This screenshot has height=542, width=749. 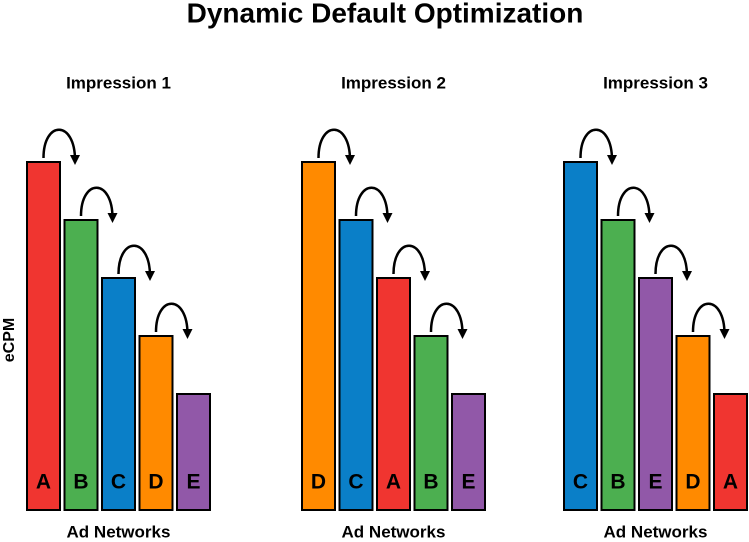 What do you see at coordinates (655, 82) in the screenshot?
I see `panel-title: Impression 3` at bounding box center [655, 82].